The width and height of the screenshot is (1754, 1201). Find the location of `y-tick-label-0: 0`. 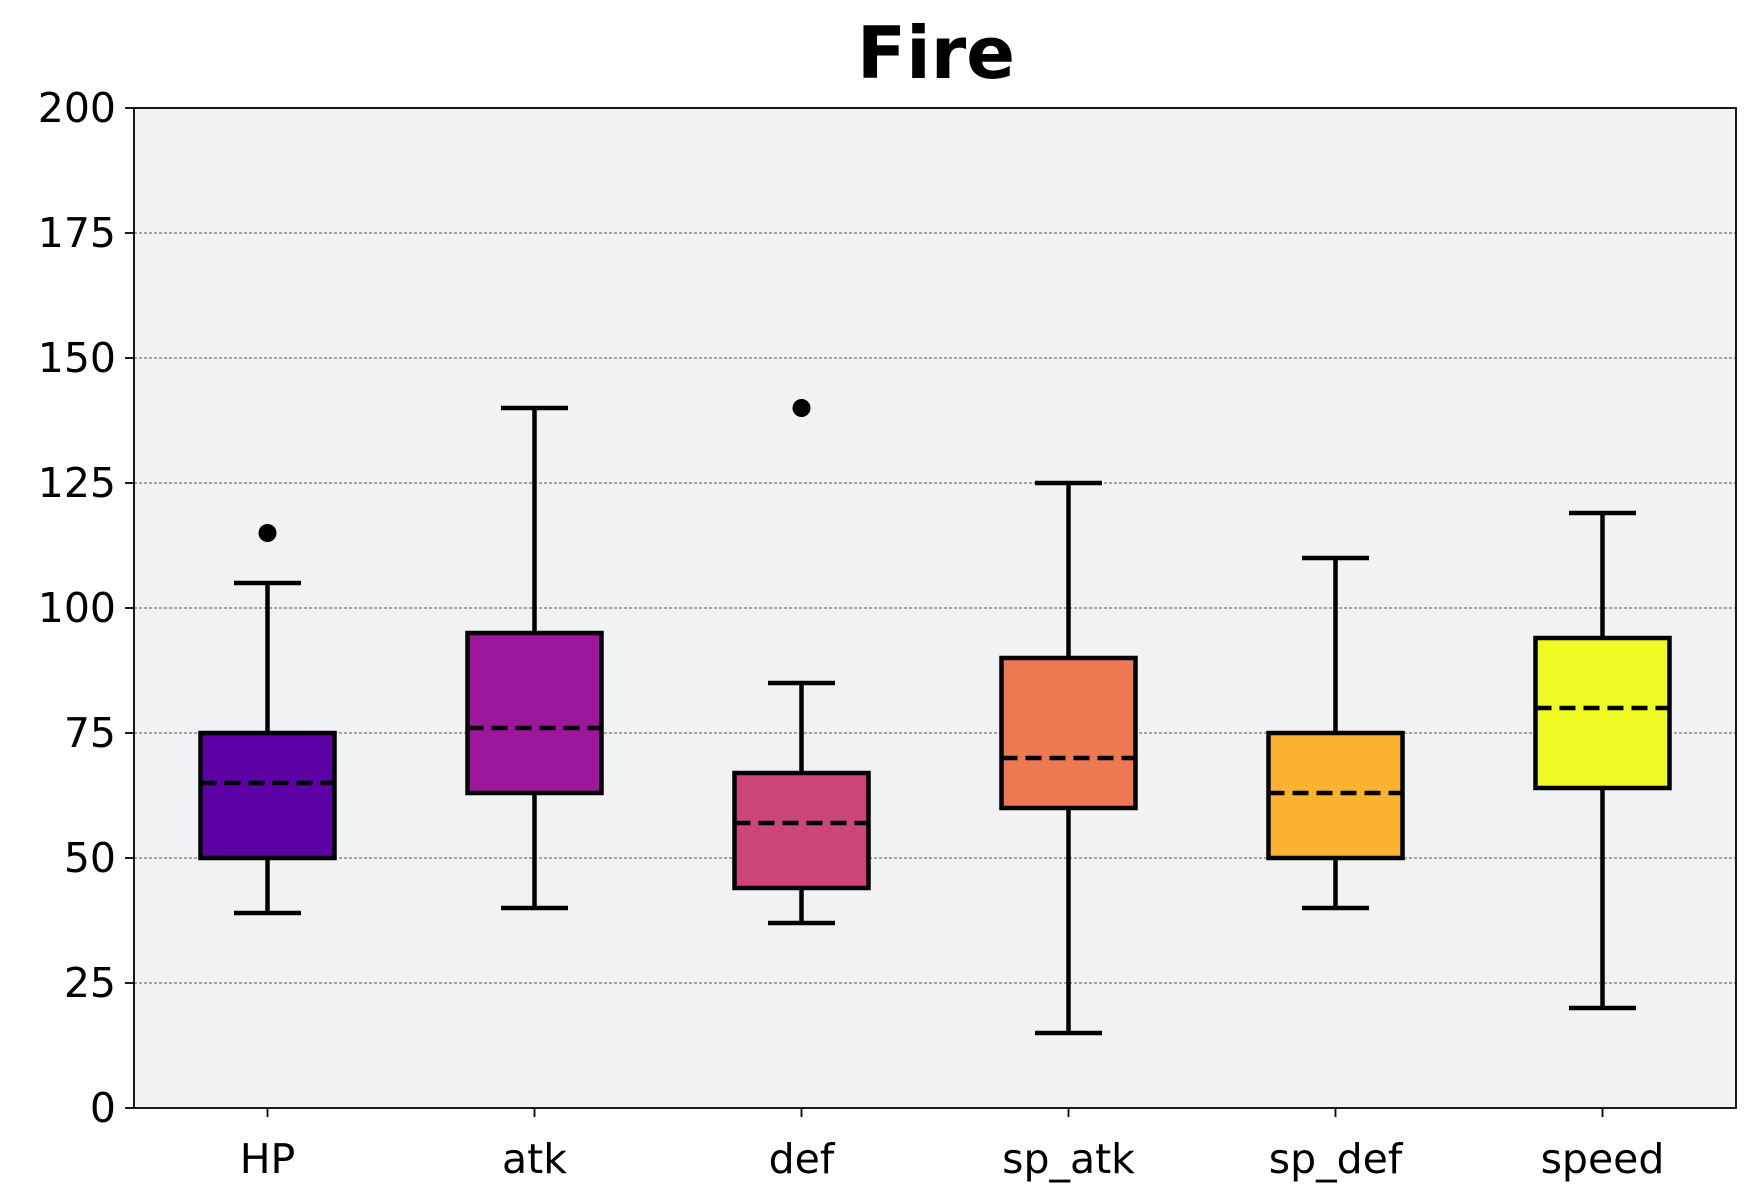

y-tick-label-0: 0 is located at coordinates (103, 1108).